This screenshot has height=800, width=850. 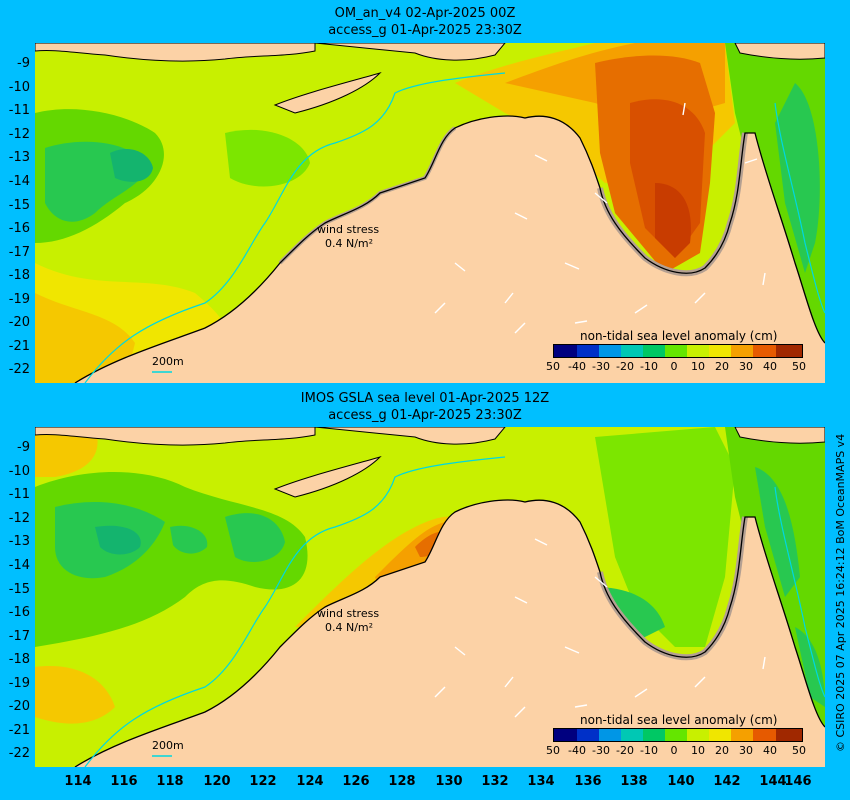 What do you see at coordinates (19, 299) in the screenshot?
I see `top-lat-label: -19` at bounding box center [19, 299].